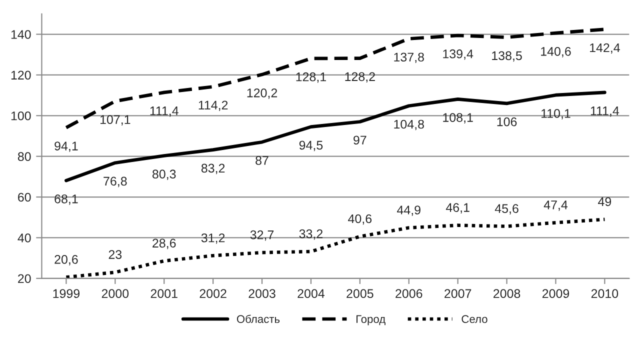 The height and width of the screenshot is (348, 642). I want to click on data-label: 137,8, so click(409, 58).